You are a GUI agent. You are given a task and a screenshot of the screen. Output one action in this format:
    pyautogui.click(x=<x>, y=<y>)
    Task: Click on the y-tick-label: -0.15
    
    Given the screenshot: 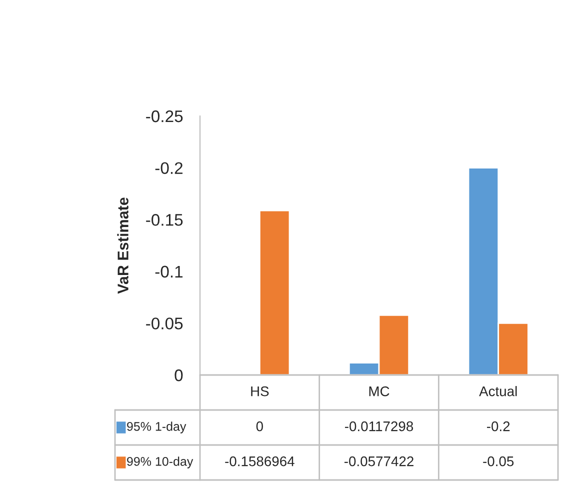 What is the action you would take?
    pyautogui.click(x=164, y=220)
    